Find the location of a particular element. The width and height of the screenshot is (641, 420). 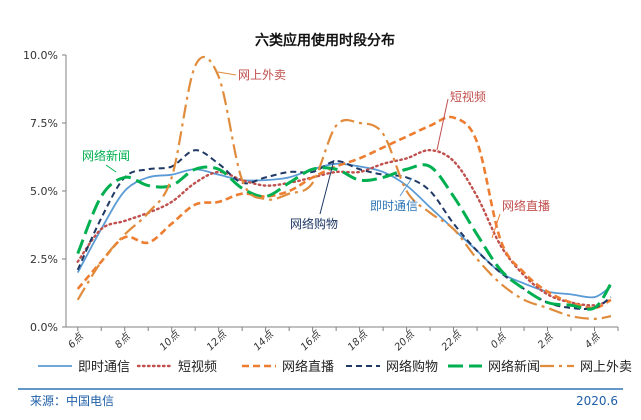

annotation-label: 即时通信 is located at coordinates (394, 206).